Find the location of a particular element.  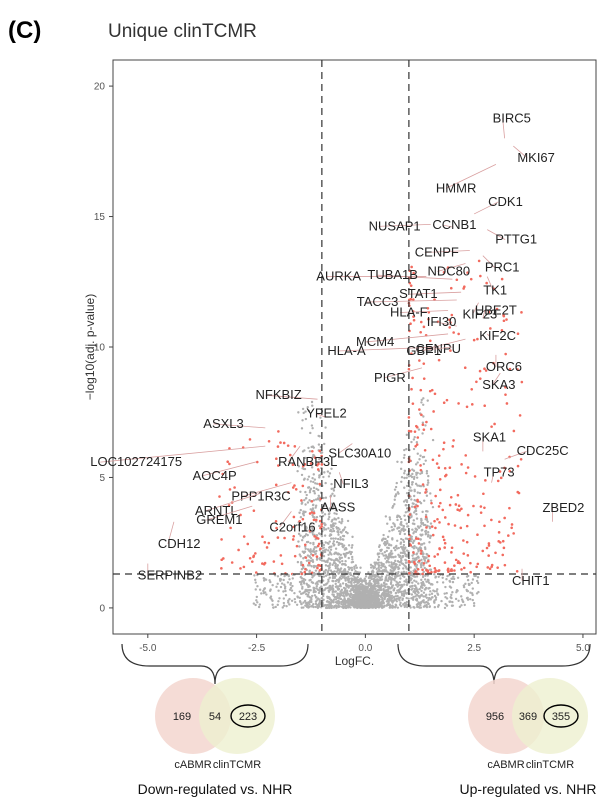

gene-label: CDC25C is located at coordinates (543, 450).